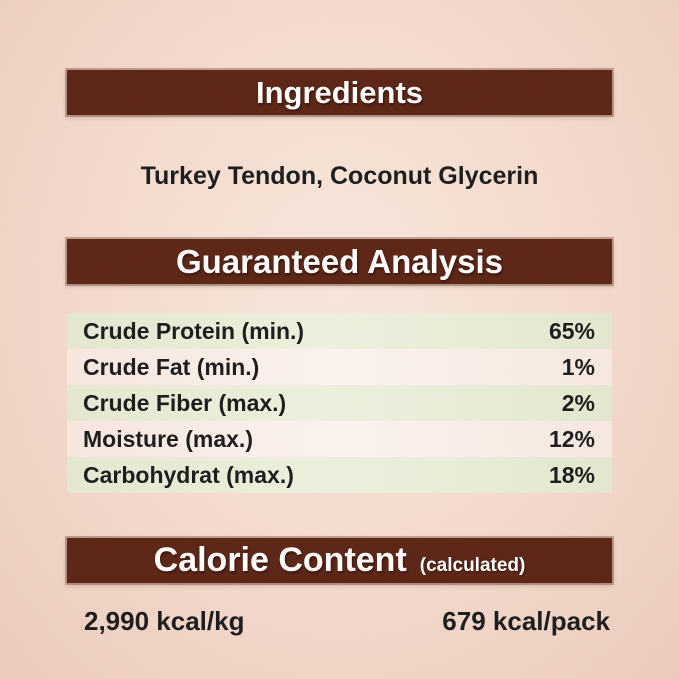 The height and width of the screenshot is (679, 679). Describe the element at coordinates (168, 438) in the screenshot. I see `row-label: Moisture (max.)` at that location.